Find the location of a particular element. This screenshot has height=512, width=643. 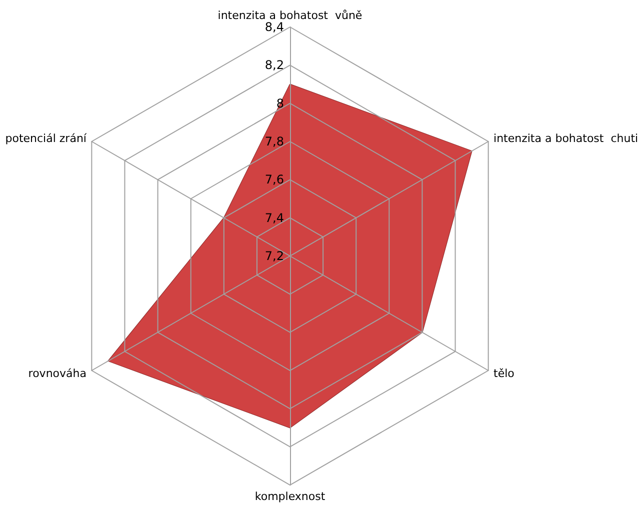

y-tick-label: 7,2 is located at coordinates (274, 256).